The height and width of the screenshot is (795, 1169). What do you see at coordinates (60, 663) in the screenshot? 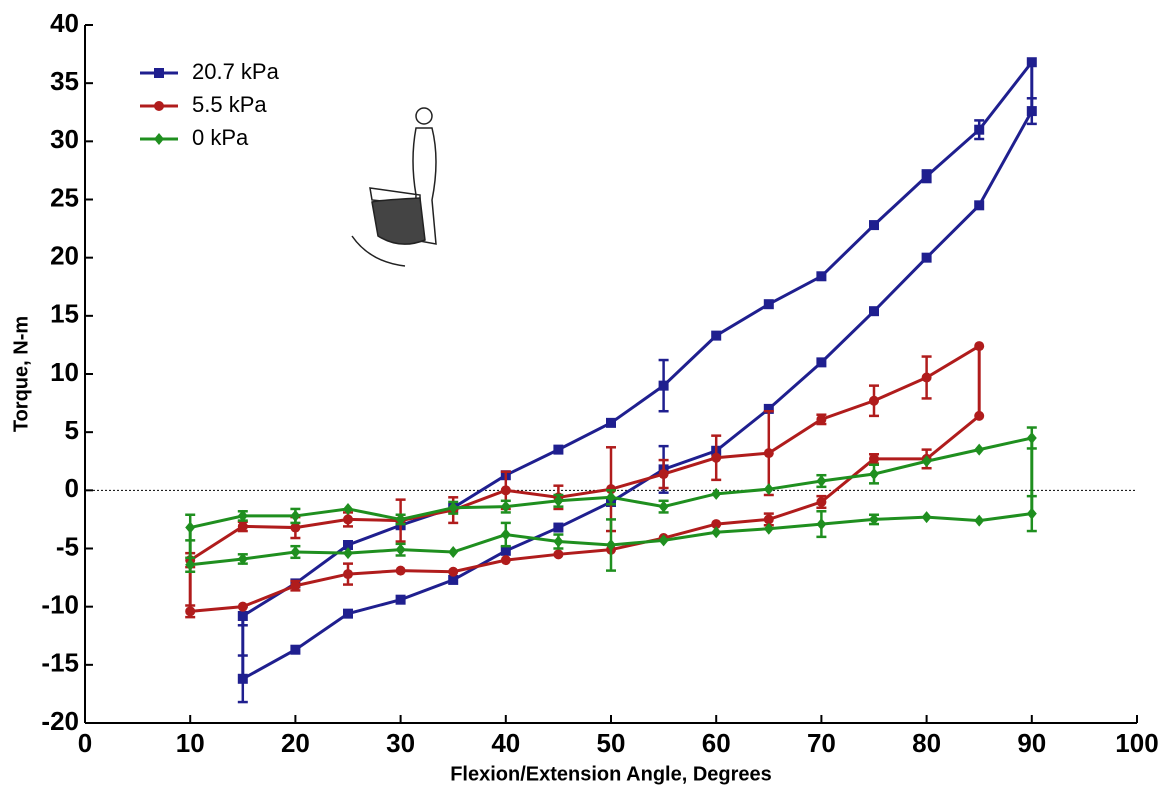
I see `y-tick-label: -15` at bounding box center [60, 663].